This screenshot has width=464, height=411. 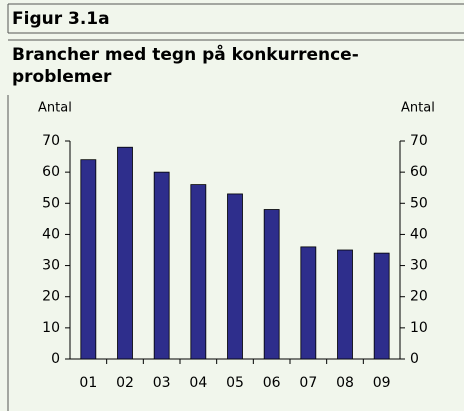 What do you see at coordinates (61, 19) in the screenshot?
I see `figure-label: Figur 3.1a` at bounding box center [61, 19].